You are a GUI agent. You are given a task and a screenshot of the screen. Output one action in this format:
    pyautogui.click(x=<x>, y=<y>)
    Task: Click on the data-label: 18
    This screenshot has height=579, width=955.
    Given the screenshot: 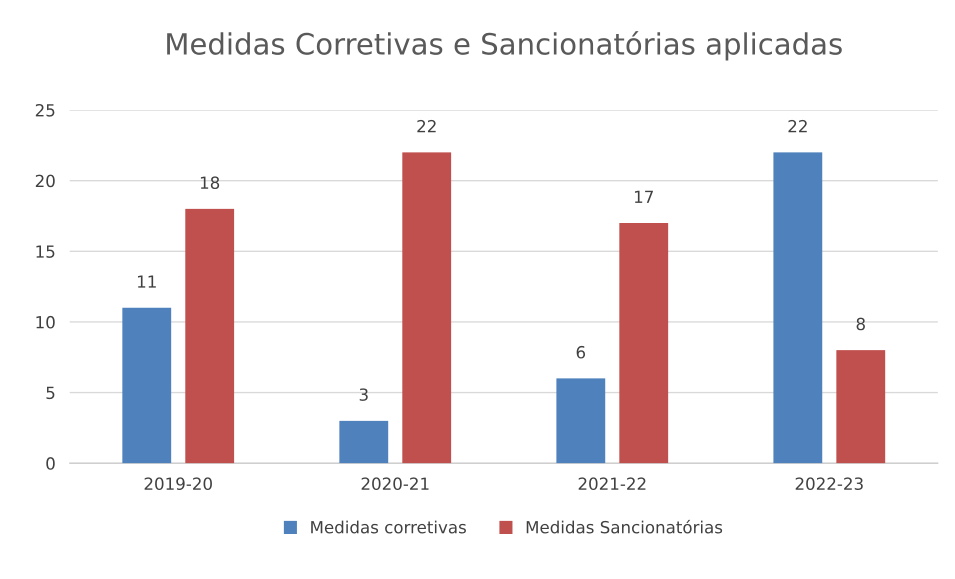 What is the action you would take?
    pyautogui.click(x=210, y=183)
    